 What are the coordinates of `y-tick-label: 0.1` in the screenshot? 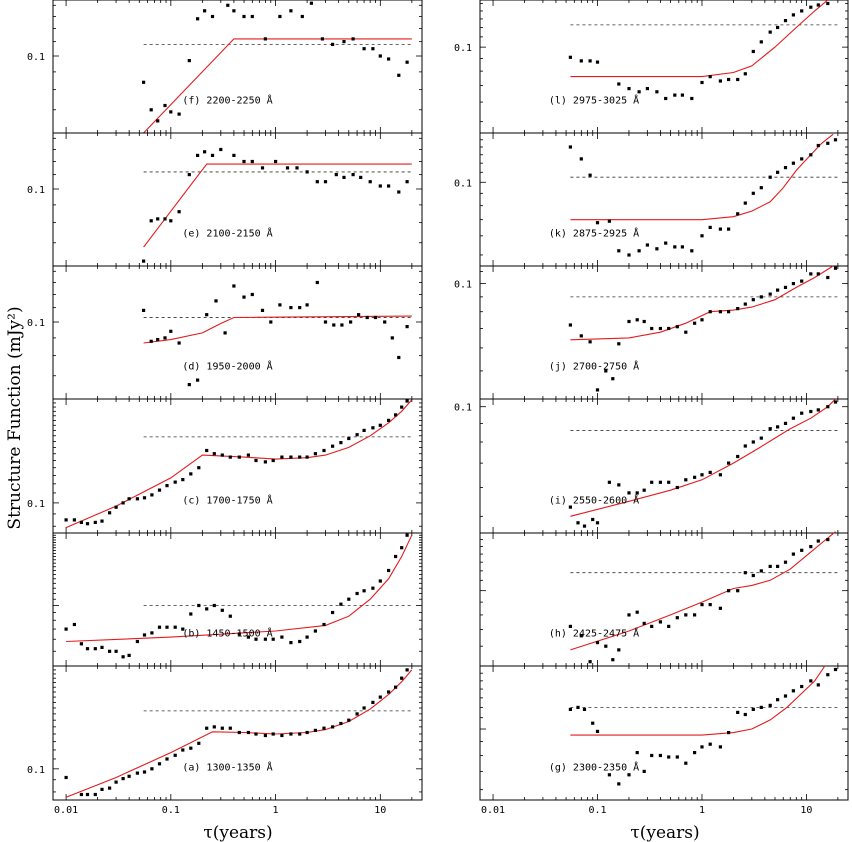 It's located at (36, 190).